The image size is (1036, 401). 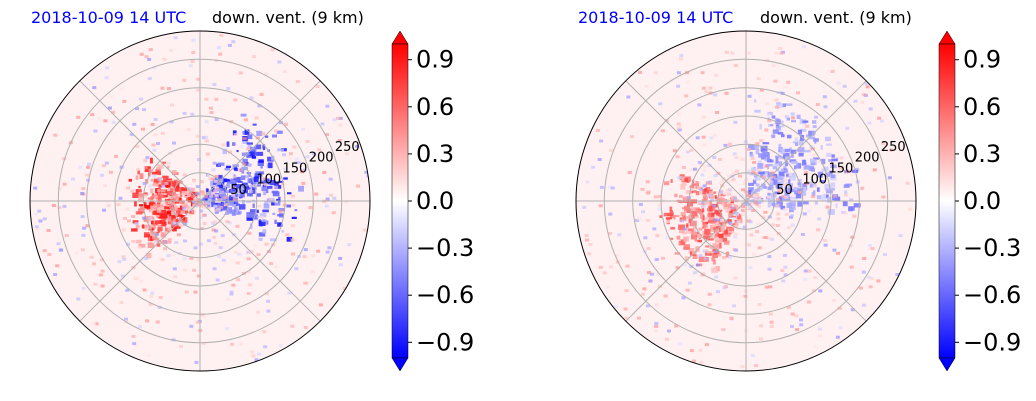 What do you see at coordinates (686, 141) in the screenshot?
I see `angular-grid-line` at bounding box center [686, 141].